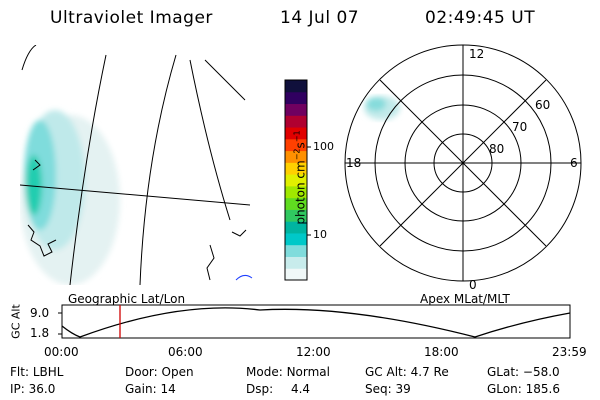  I want to click on polar-ring-label-60: 60, so click(543, 105).